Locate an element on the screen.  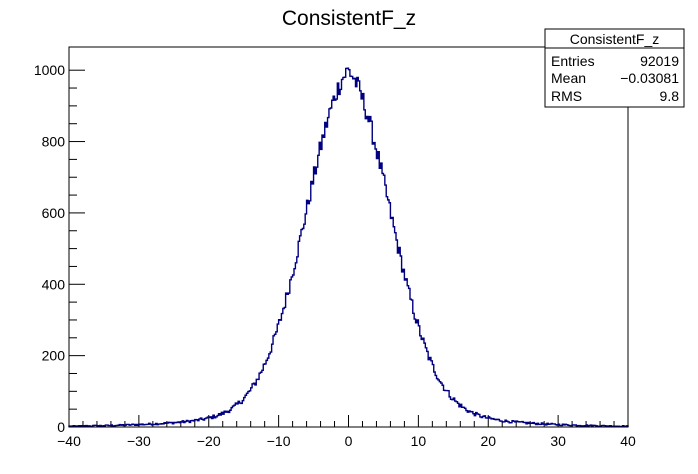
y-tick-label: 0 is located at coordinates (61, 427).